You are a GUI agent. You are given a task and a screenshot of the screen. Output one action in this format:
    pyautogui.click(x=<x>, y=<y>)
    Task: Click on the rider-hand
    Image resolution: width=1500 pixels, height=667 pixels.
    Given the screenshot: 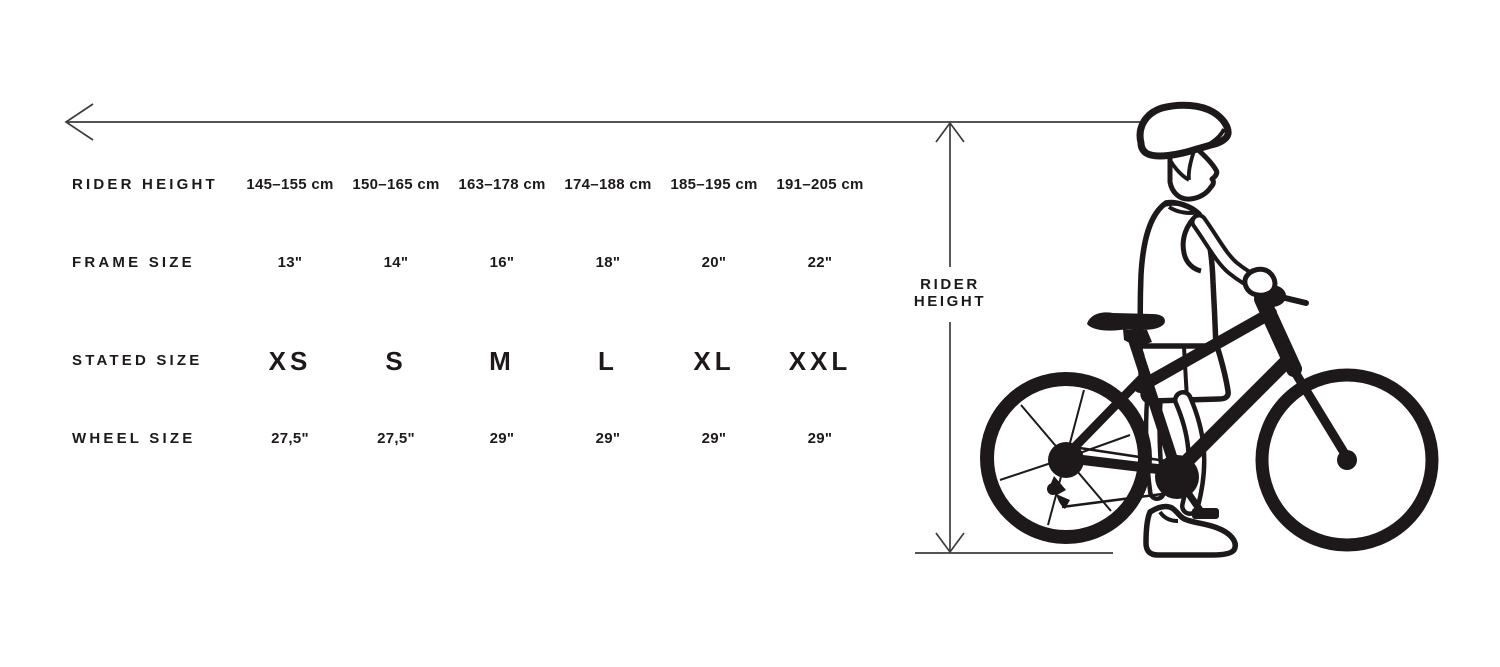 What is the action you would take?
    pyautogui.click(x=1260, y=282)
    